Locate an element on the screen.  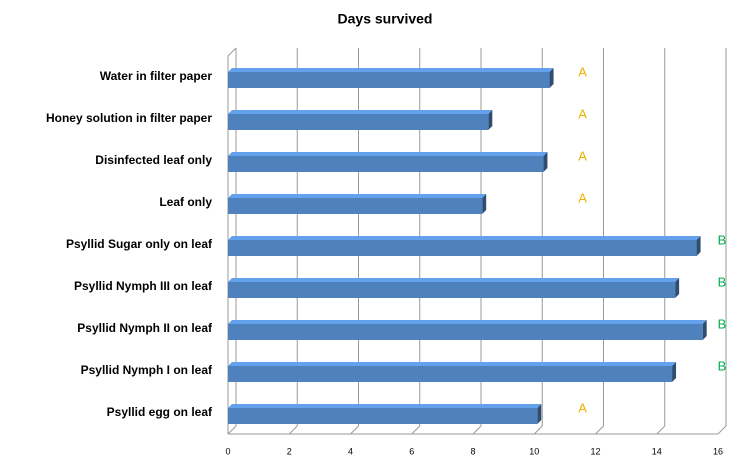
x-tick-label: 2 is located at coordinates (289, 451).